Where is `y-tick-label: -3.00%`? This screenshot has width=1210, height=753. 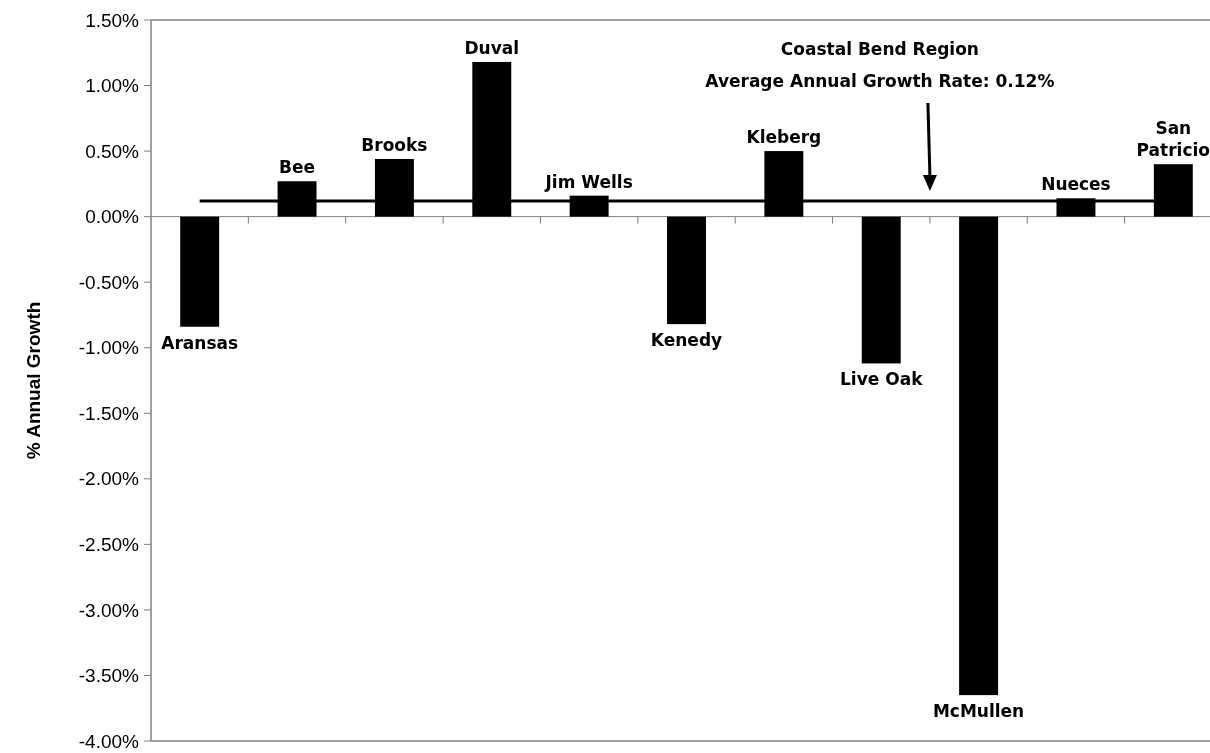 y-tick-label: -3.00% is located at coordinates (109, 610).